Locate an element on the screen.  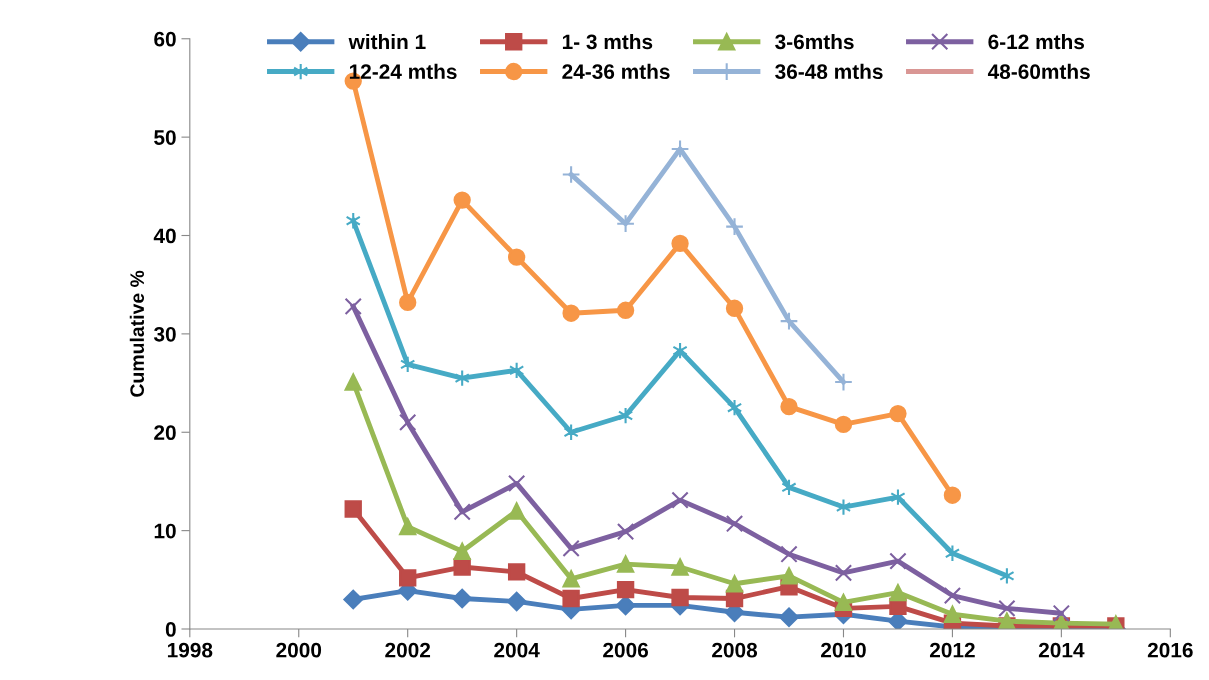
y-tick-label: 20 is located at coordinates (165, 433).